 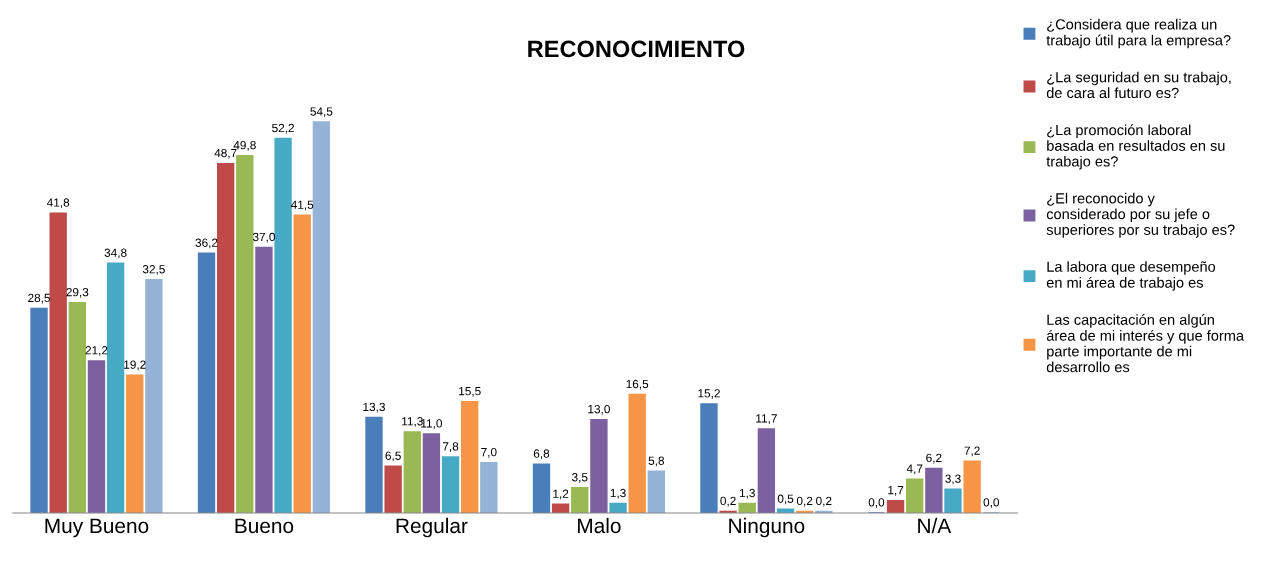 I want to click on data-label: 3,3, so click(x=953, y=479).